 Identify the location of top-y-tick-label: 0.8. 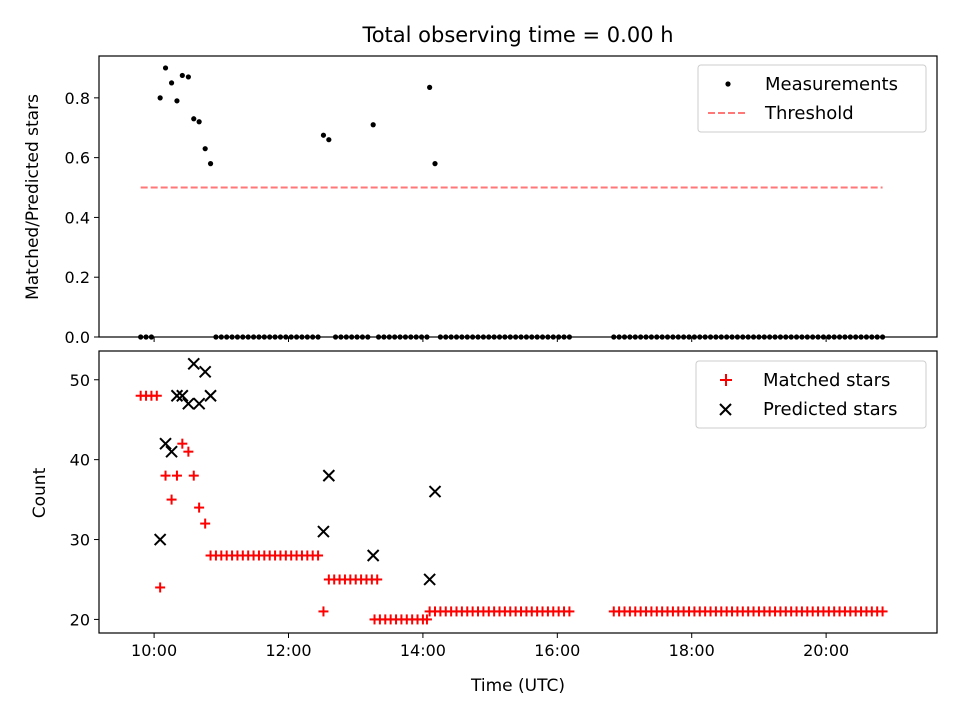
(77, 98).